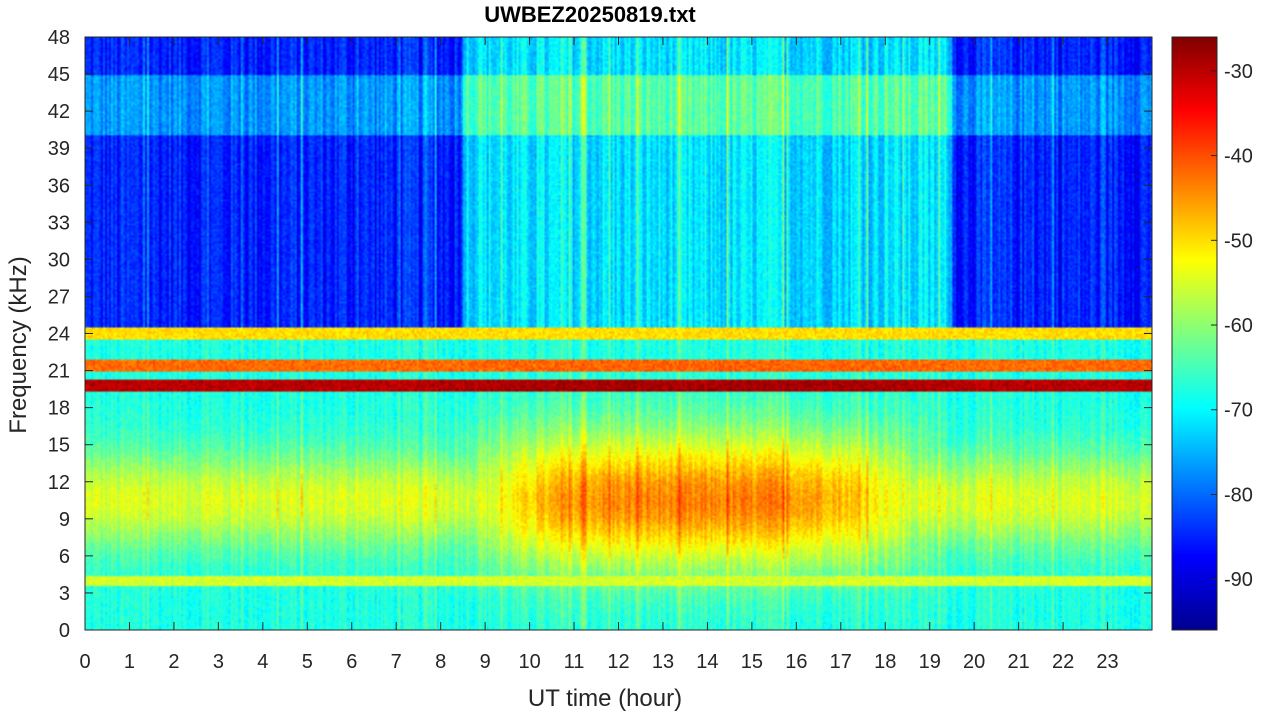 This screenshot has width=1264, height=715. Describe the element at coordinates (1063, 662) in the screenshot. I see `x-tick-label: 22` at that location.